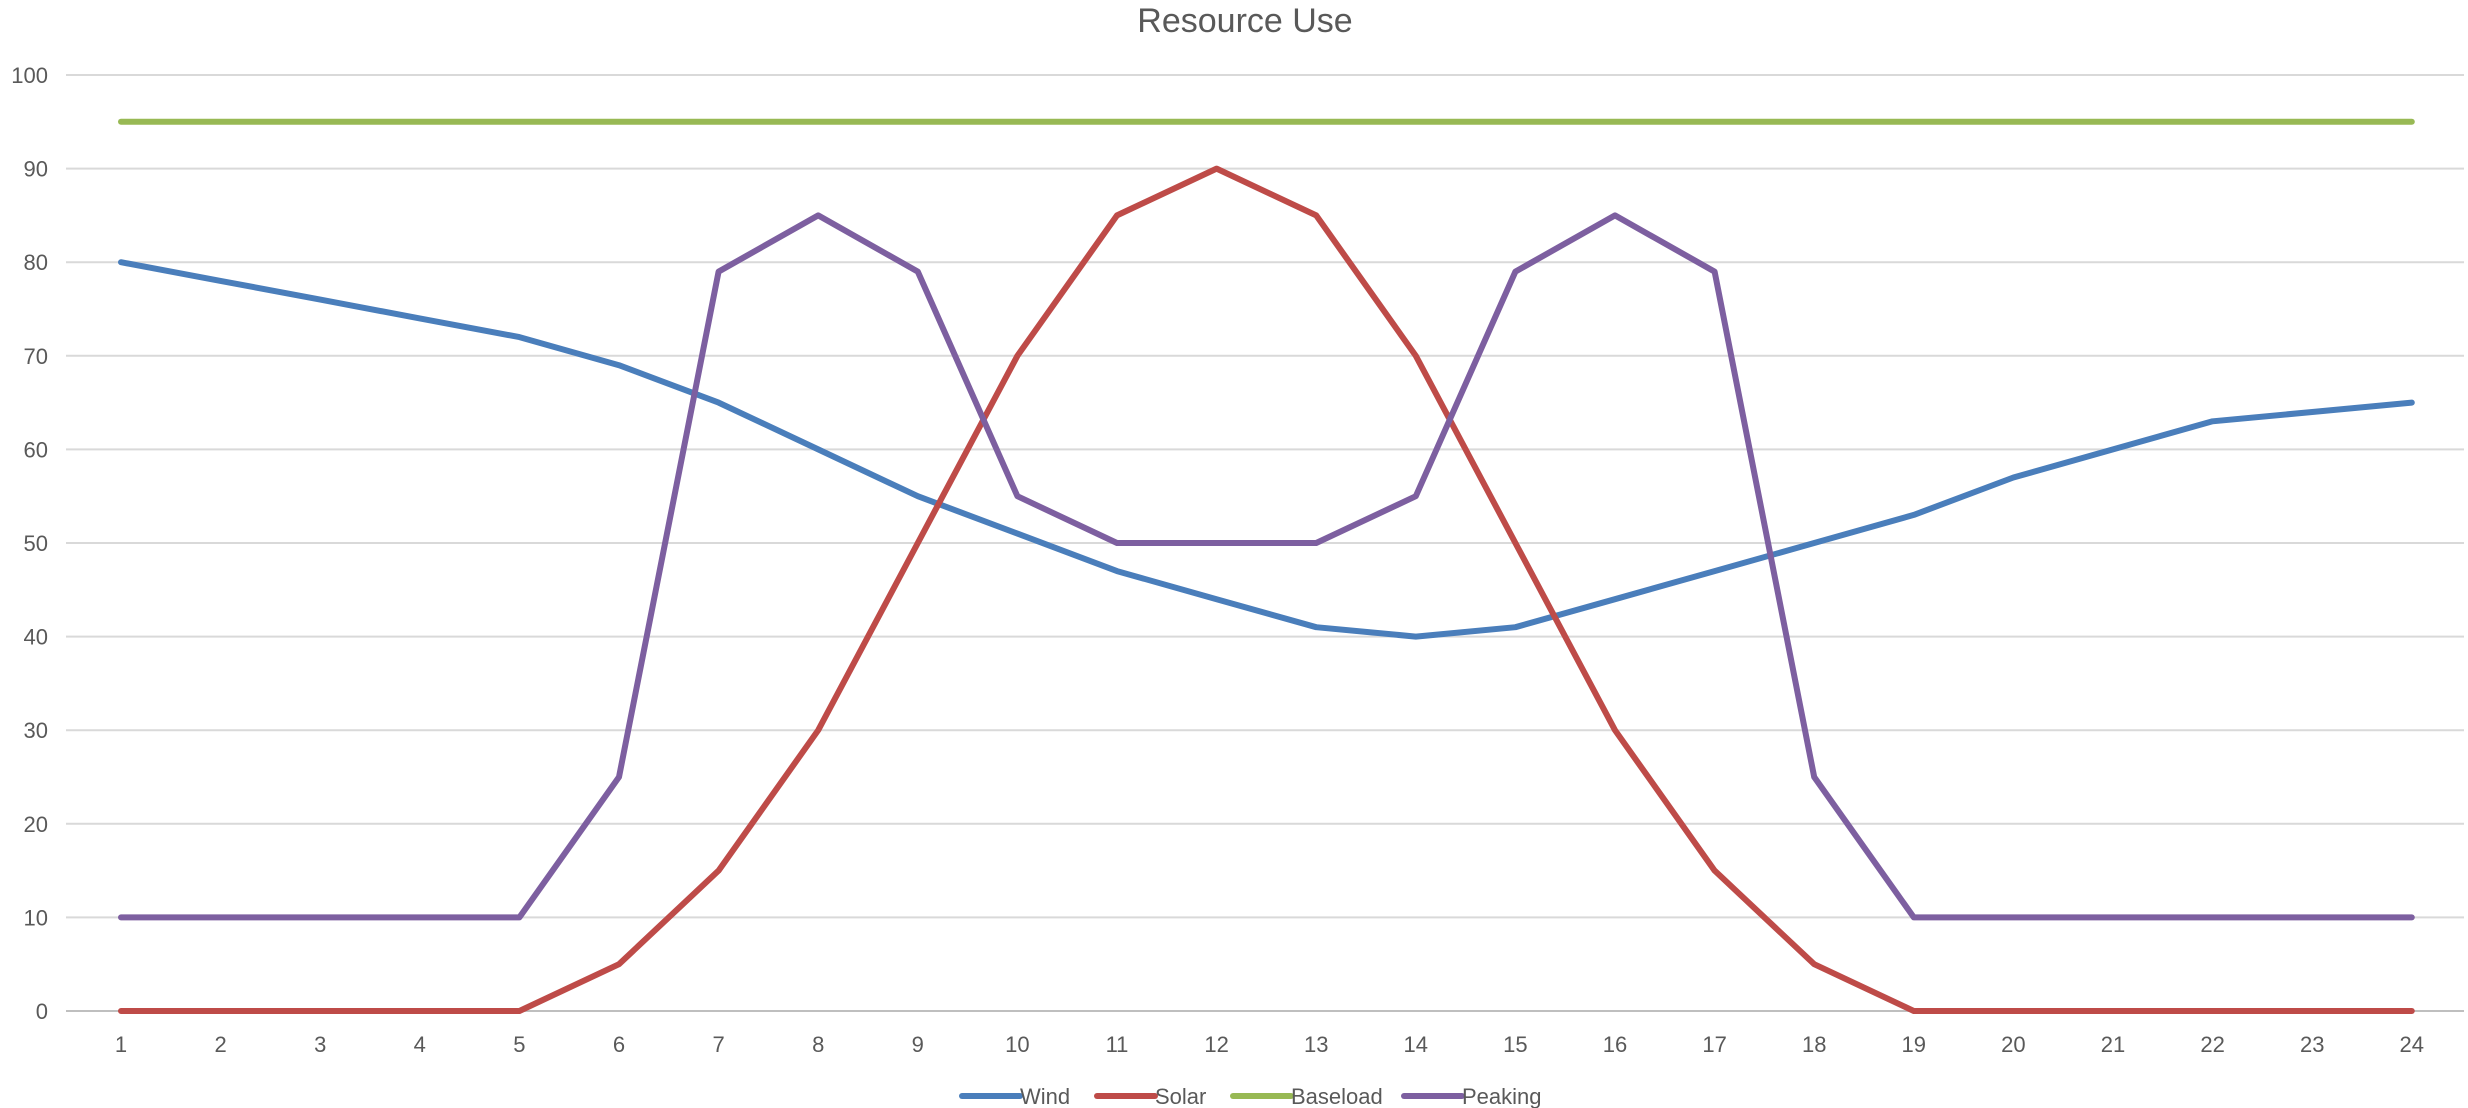 This screenshot has width=2468, height=1108. Describe the element at coordinates (2312, 1044) in the screenshot. I see `x-tick-label: 23` at that location.